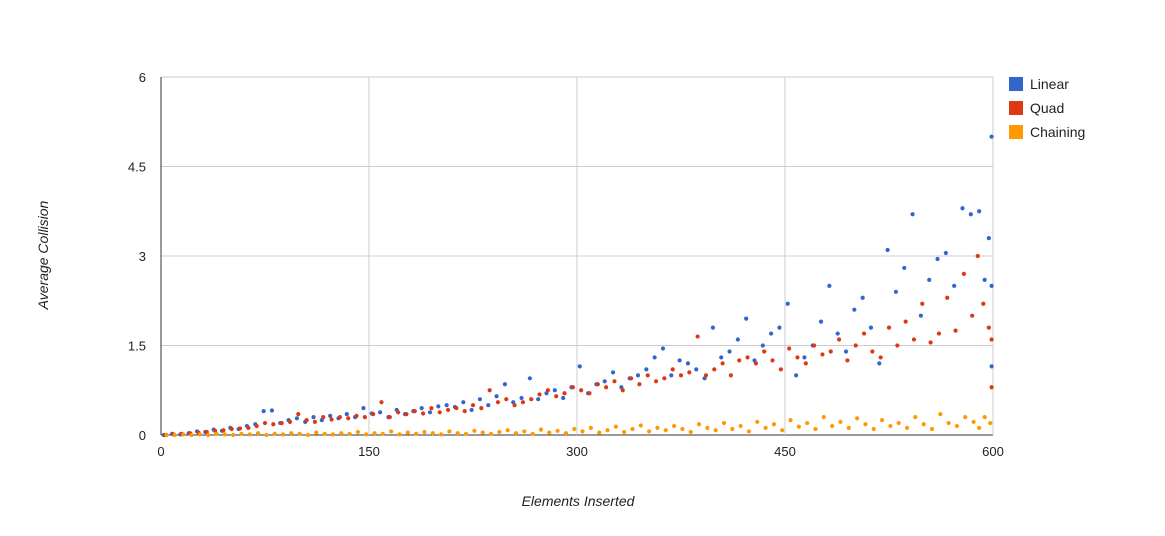 This screenshot has height=536, width=1165. I want to click on x-tick-label: 150, so click(369, 451).